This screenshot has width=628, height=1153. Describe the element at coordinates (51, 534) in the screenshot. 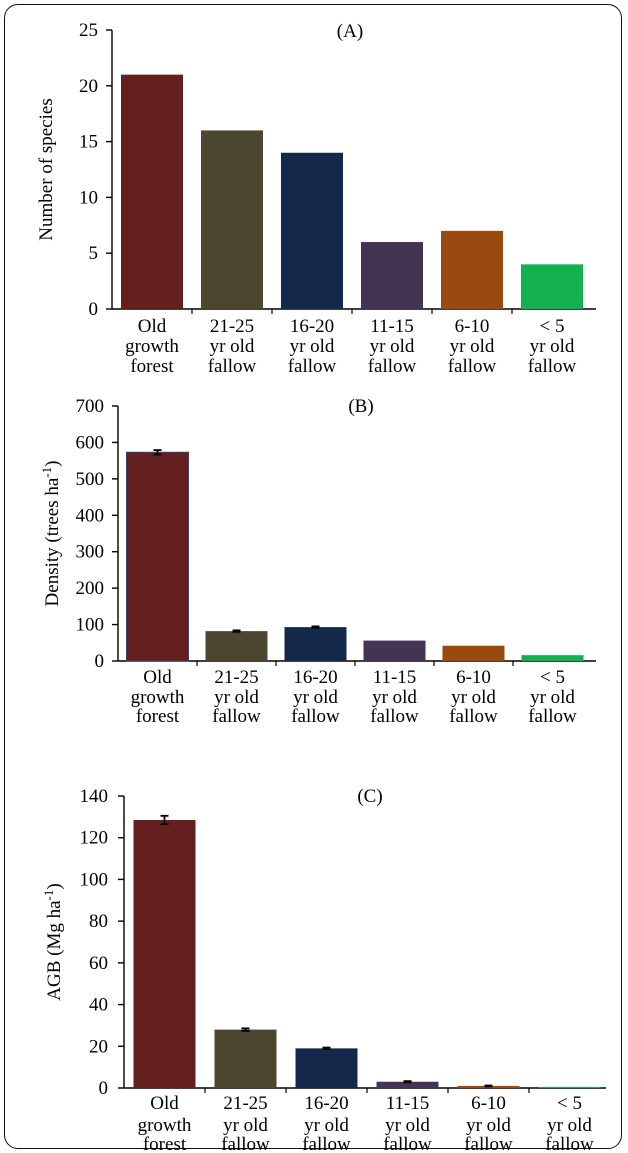

I see `y-axis-label: Density (trees ha-1)` at that location.